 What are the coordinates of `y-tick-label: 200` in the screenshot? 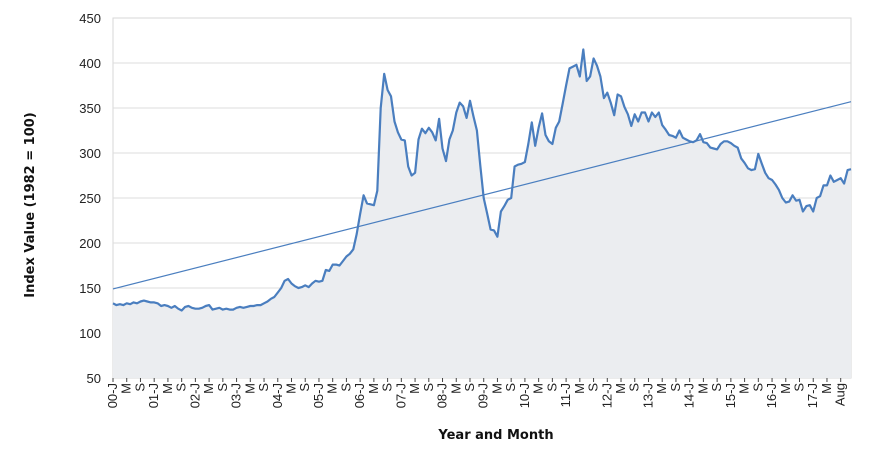 It's located at (90, 243).